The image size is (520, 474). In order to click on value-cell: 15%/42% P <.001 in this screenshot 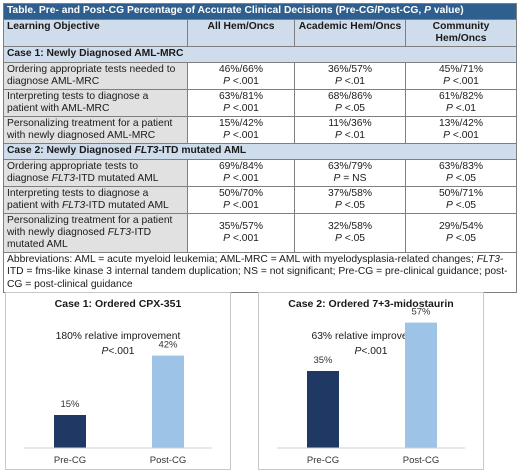, I will do `click(241, 130)`.